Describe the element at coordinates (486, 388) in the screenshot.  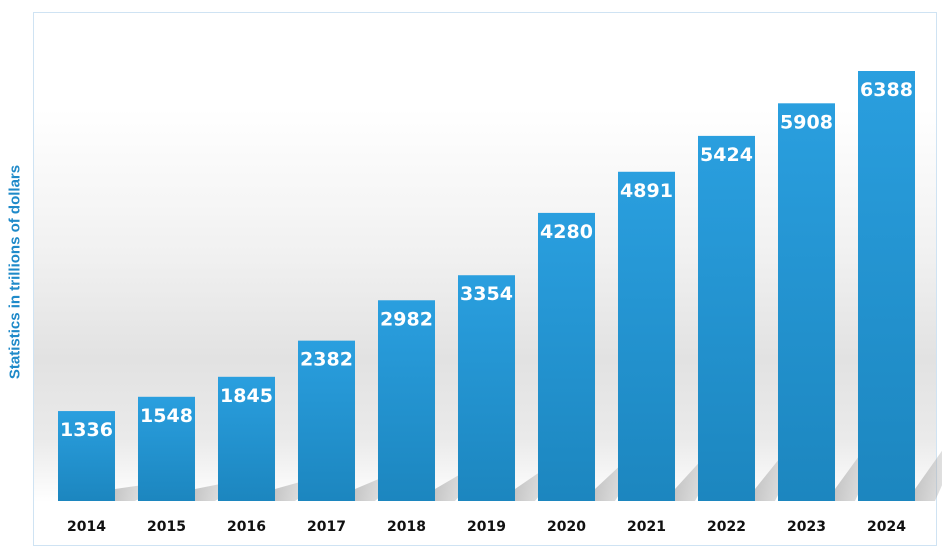
I see `bar-2019` at that location.